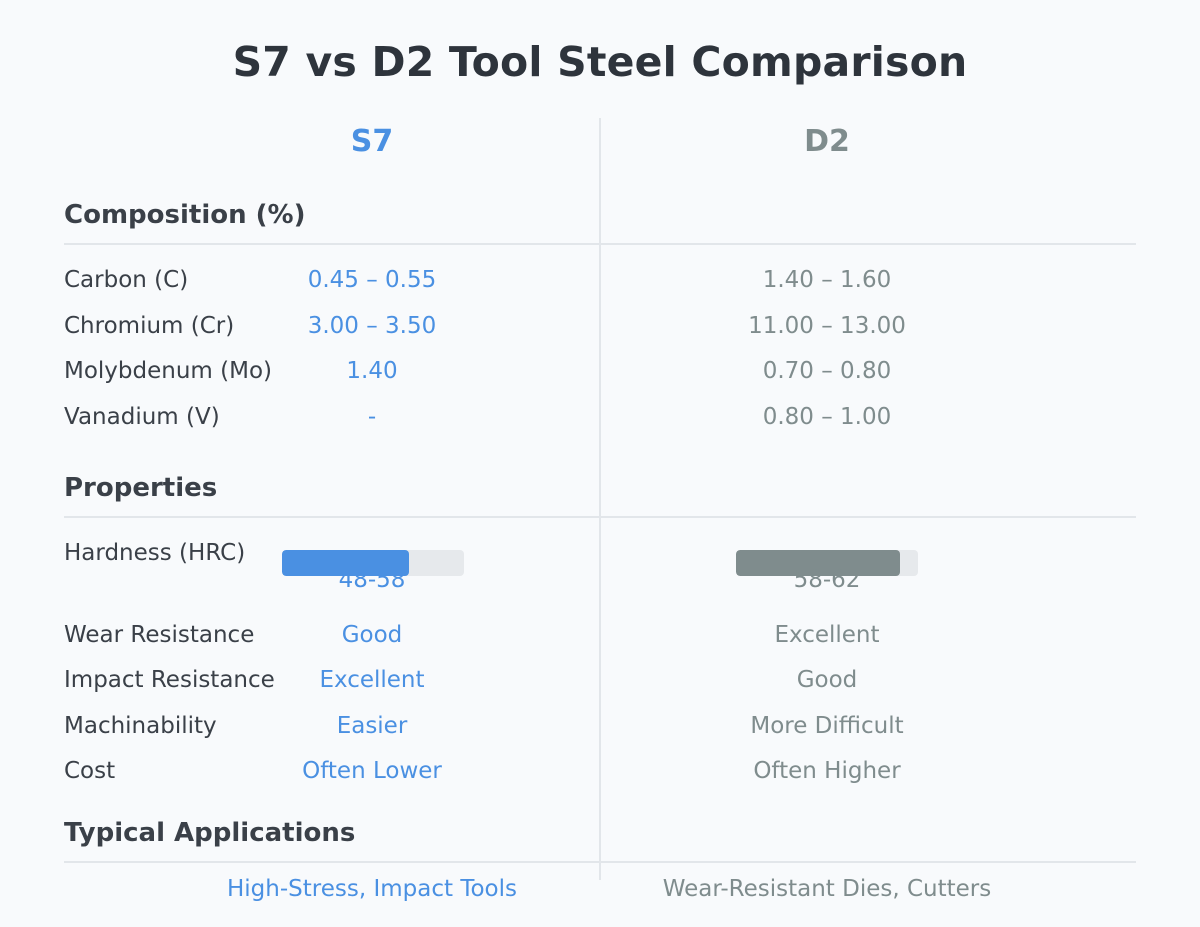 This screenshot has height=927, width=1200. I want to click on row-label: Carbon (C), so click(126, 280).